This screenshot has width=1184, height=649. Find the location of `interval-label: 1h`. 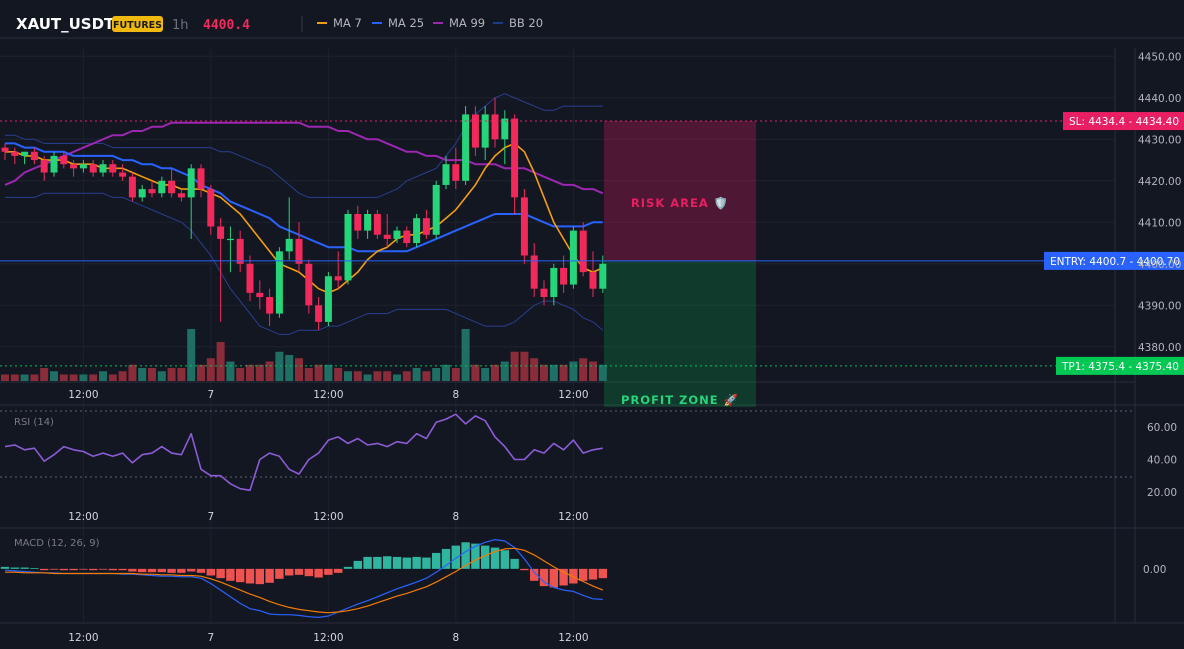

interval-label: 1h is located at coordinates (180, 25).